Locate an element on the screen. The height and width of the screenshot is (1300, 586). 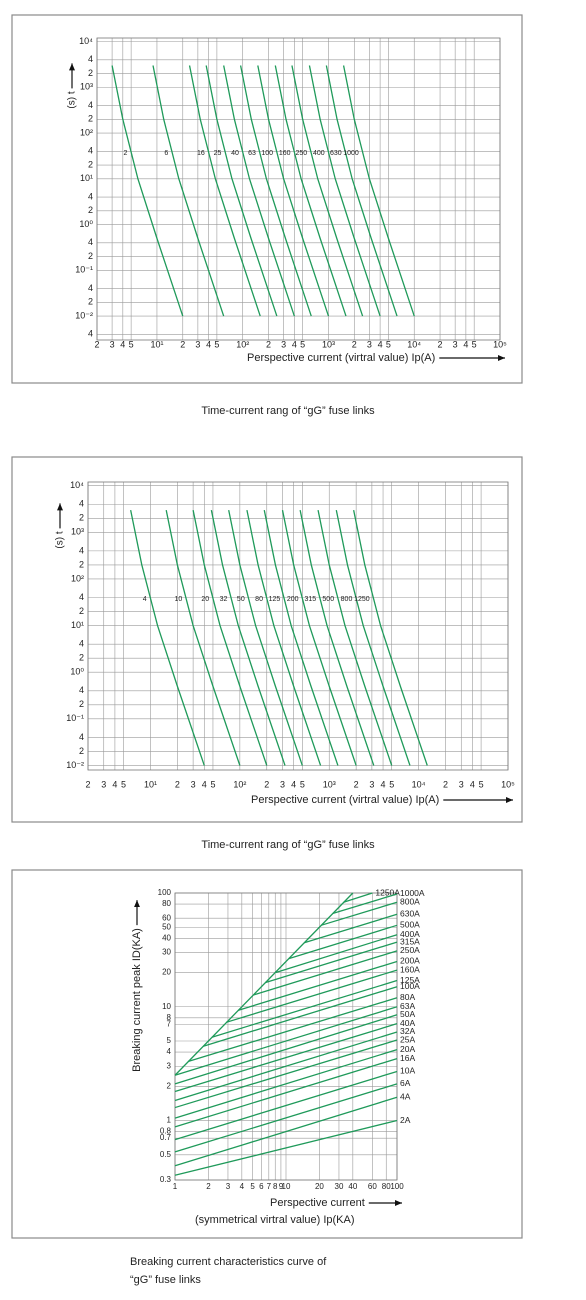
series-label: 6A is located at coordinates (405, 1083).